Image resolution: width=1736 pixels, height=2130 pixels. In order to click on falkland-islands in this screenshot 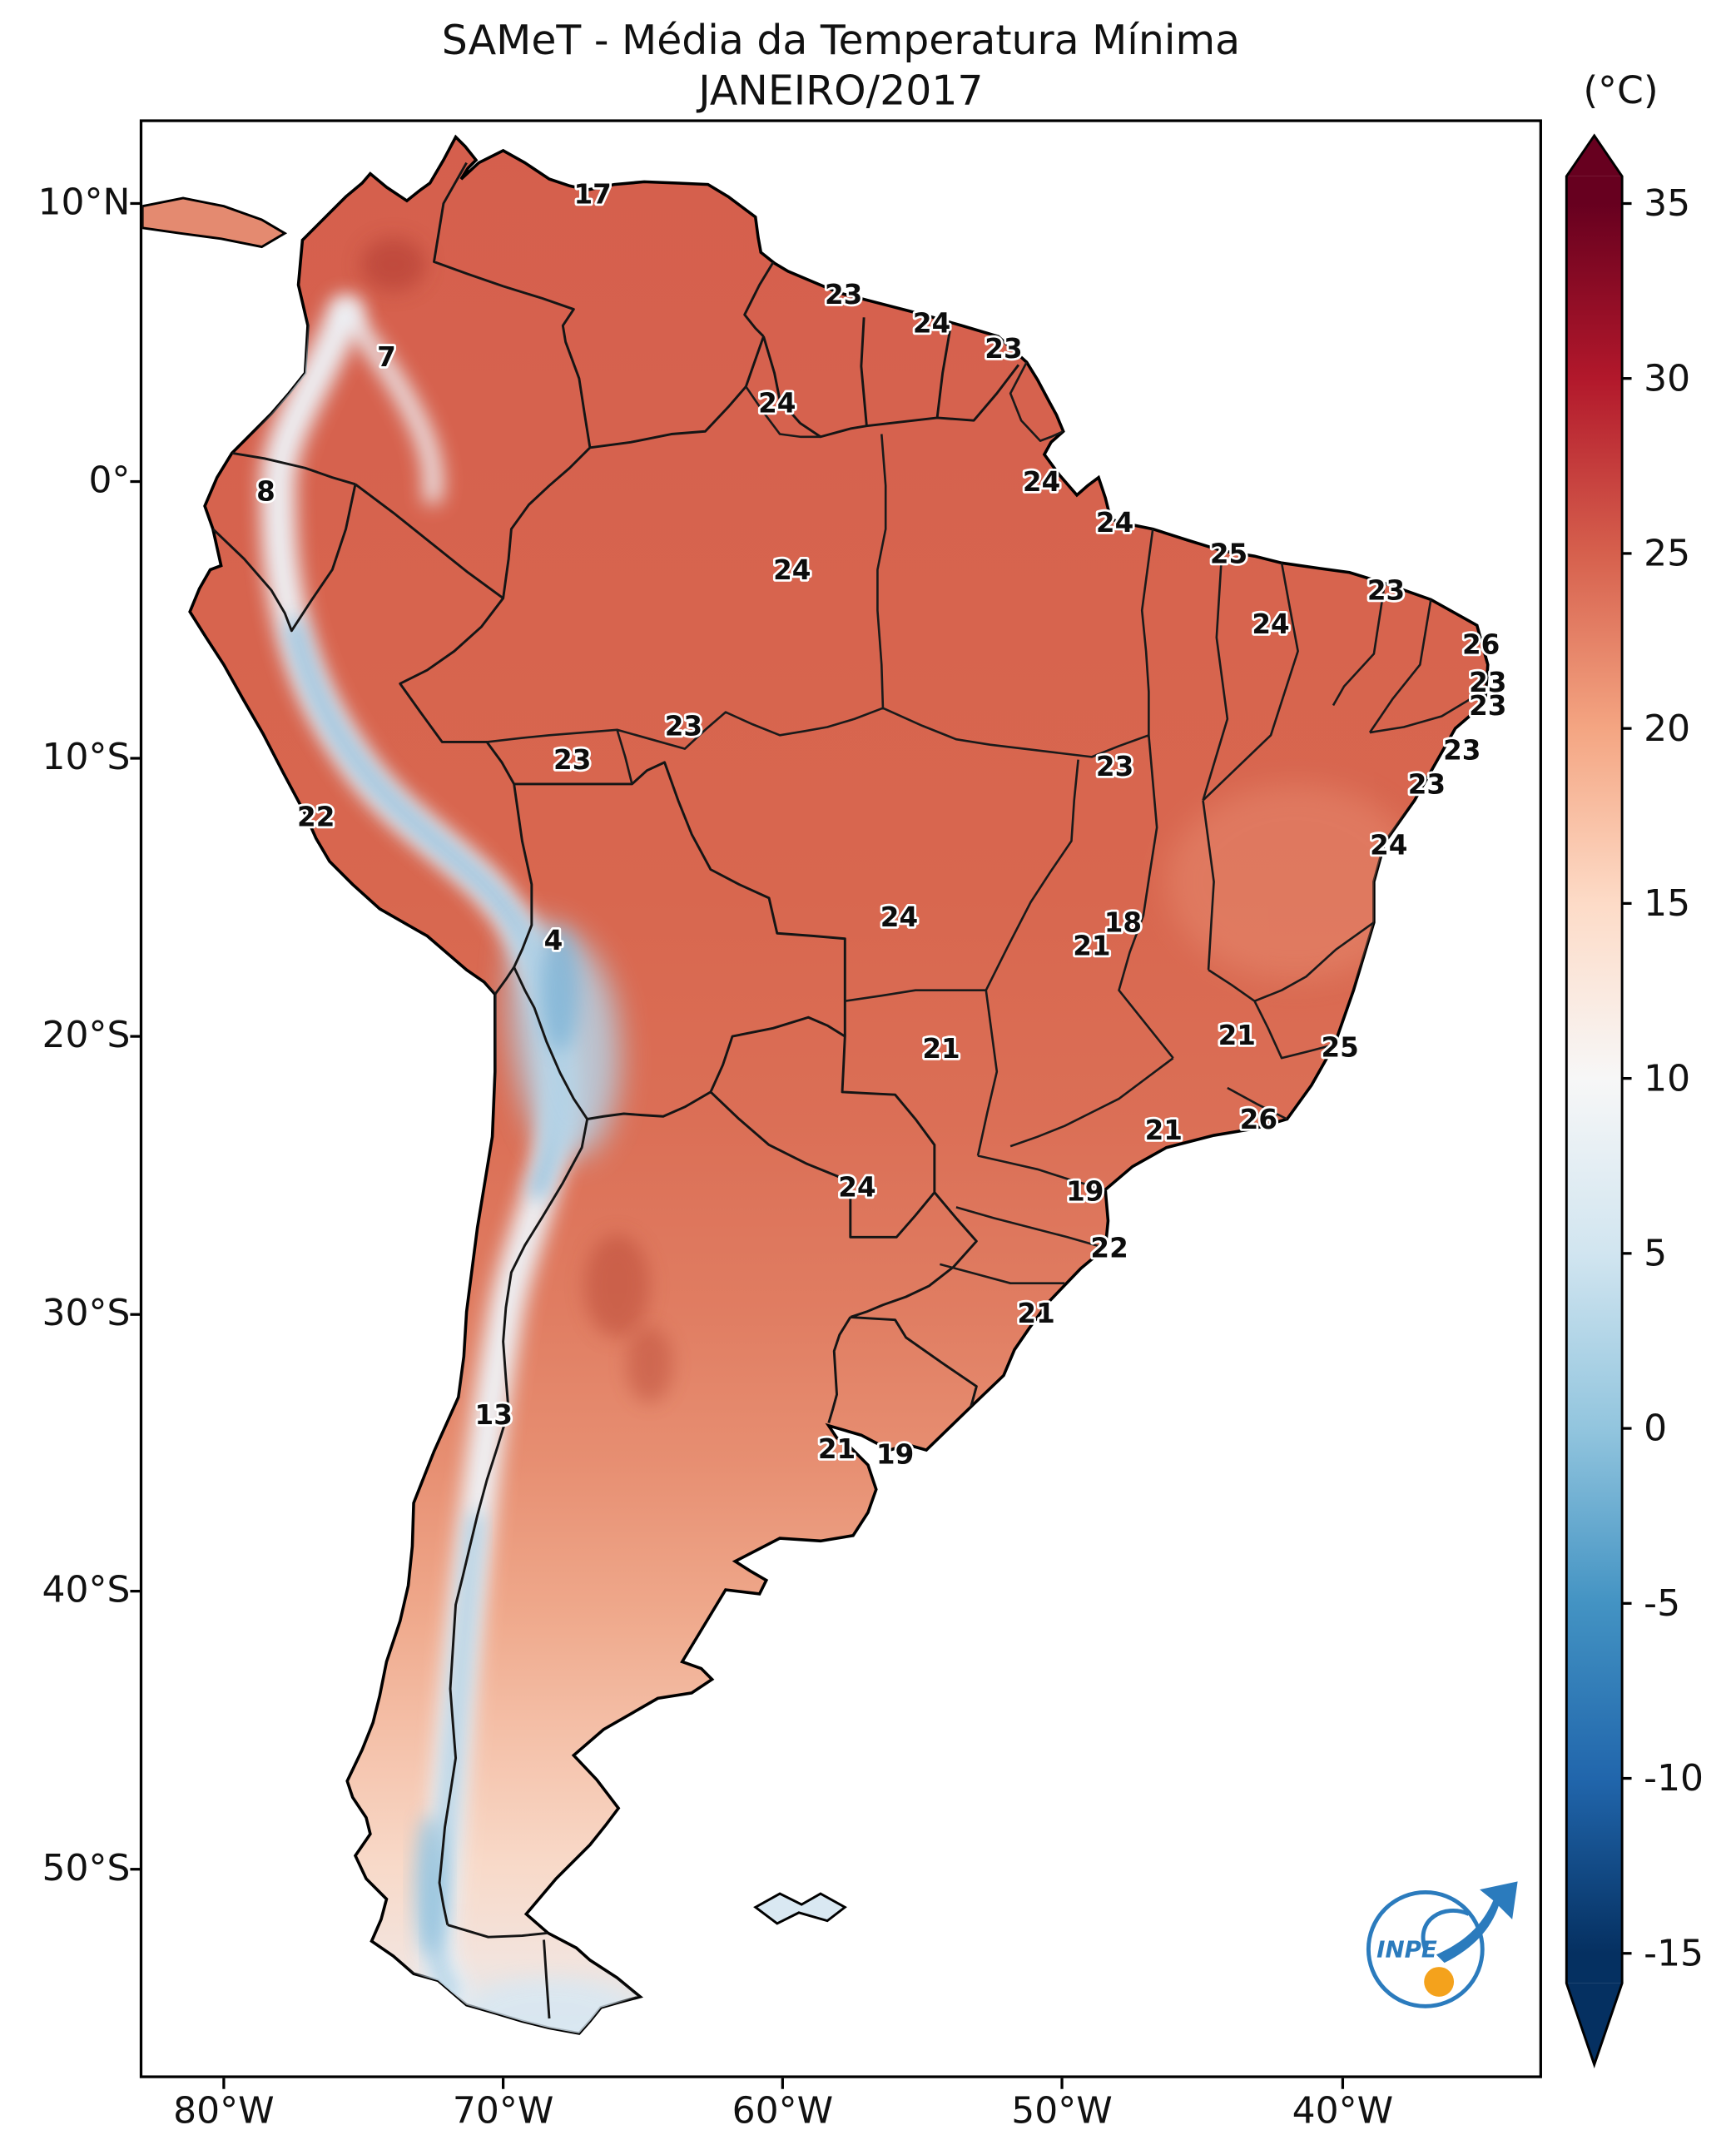, I will do `click(800, 1908)`.